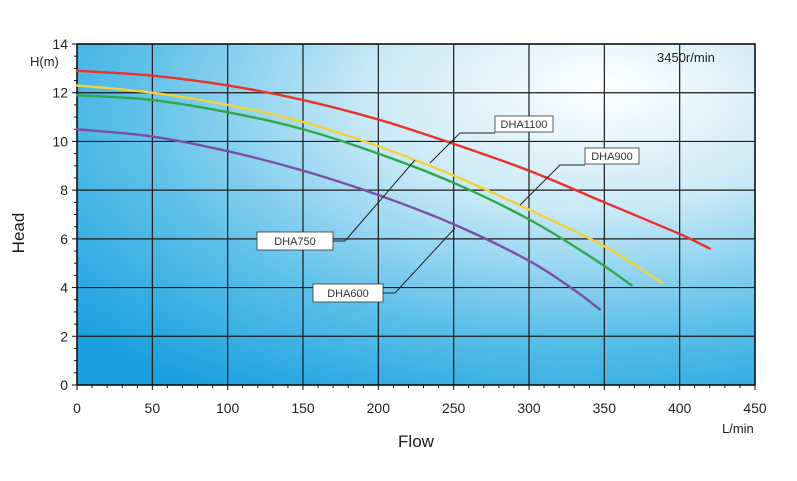 The height and width of the screenshot is (481, 797). What do you see at coordinates (60, 214) in the screenshot?
I see `y-tick-labels: 0 2 4 6 8 10 12 14` at bounding box center [60, 214].